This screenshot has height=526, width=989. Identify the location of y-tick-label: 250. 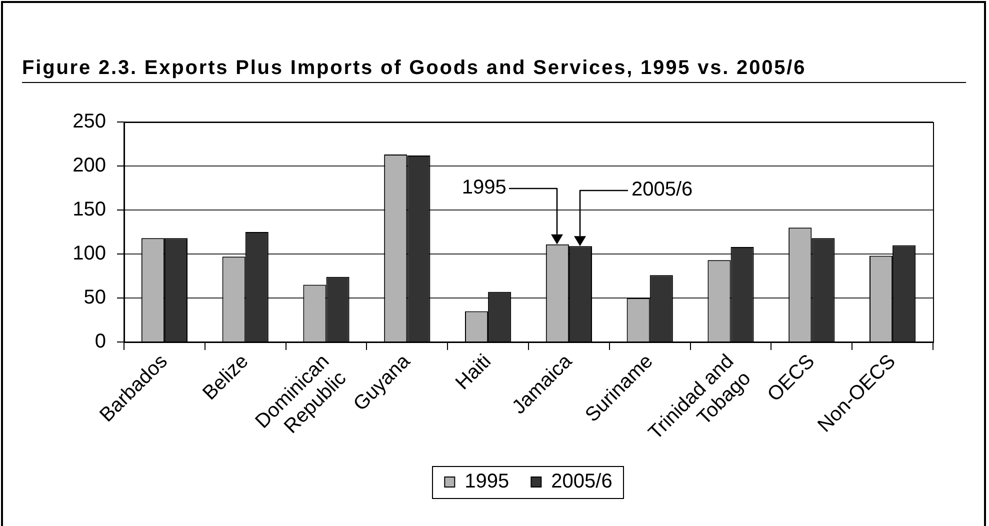
(89, 121).